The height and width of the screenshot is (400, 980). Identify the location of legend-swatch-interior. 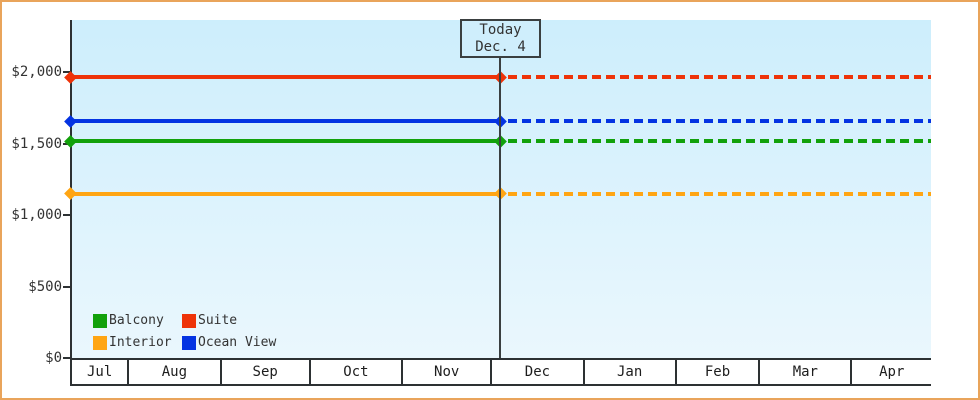
(100, 343).